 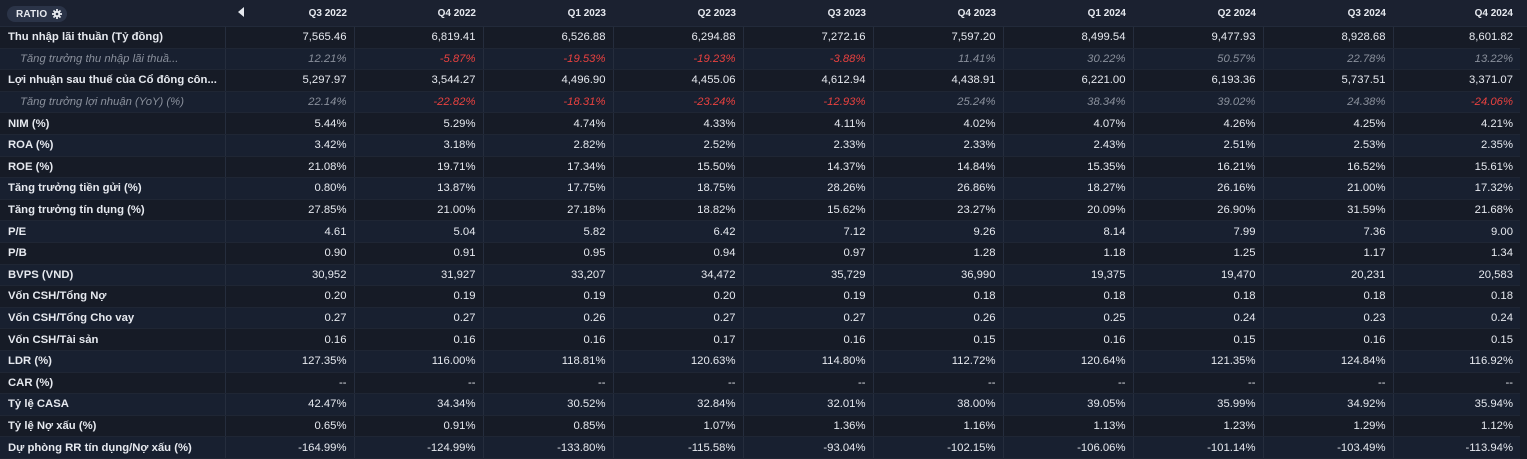 What do you see at coordinates (1328, 275) in the screenshot?
I see `table-cell: 20,231` at bounding box center [1328, 275].